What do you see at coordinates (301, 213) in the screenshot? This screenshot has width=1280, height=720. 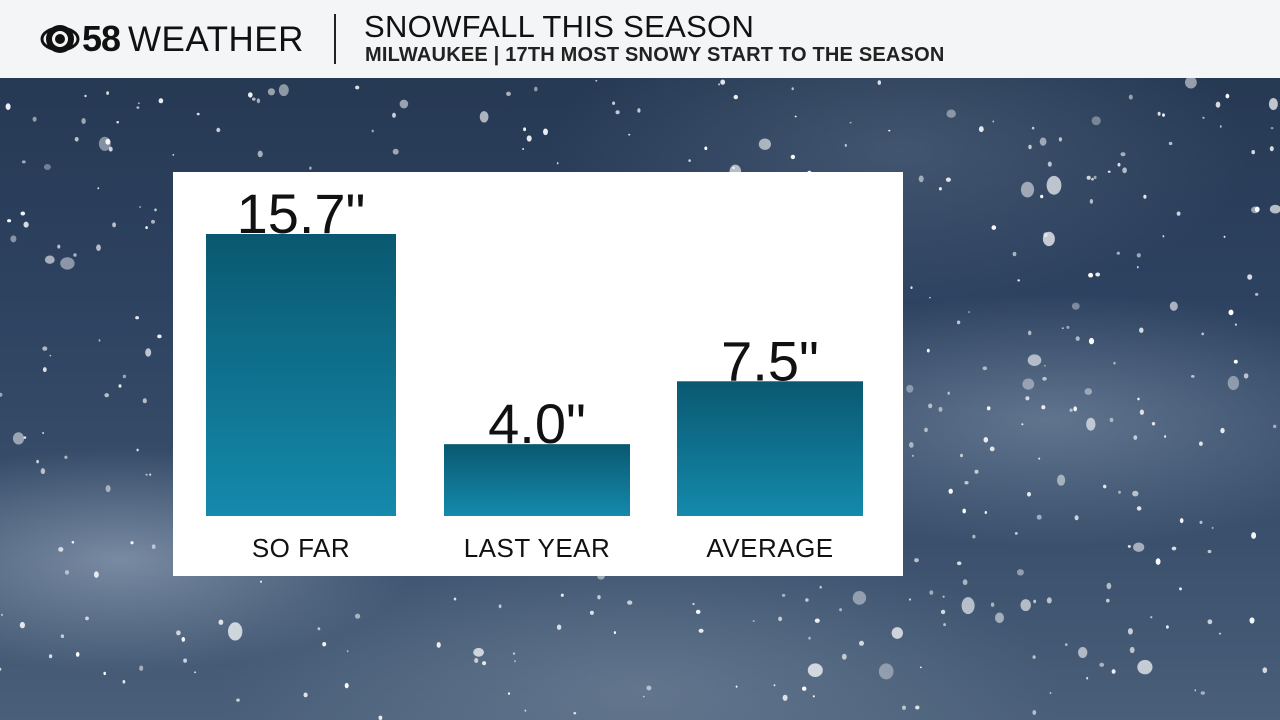 I see `value-label-so-far: 15.7"` at bounding box center [301, 213].